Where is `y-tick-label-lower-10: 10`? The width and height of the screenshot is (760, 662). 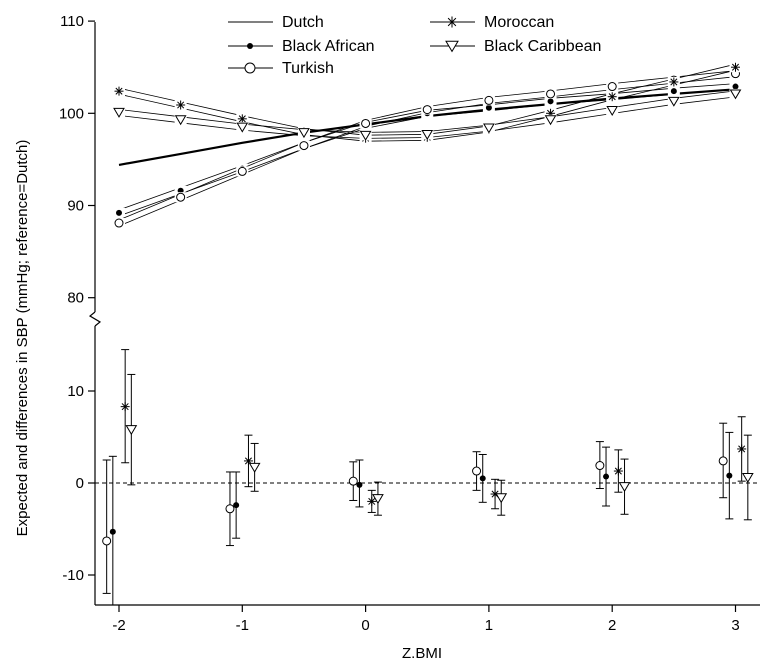 y-tick-label-lower-10: 10 is located at coordinates (75, 391).